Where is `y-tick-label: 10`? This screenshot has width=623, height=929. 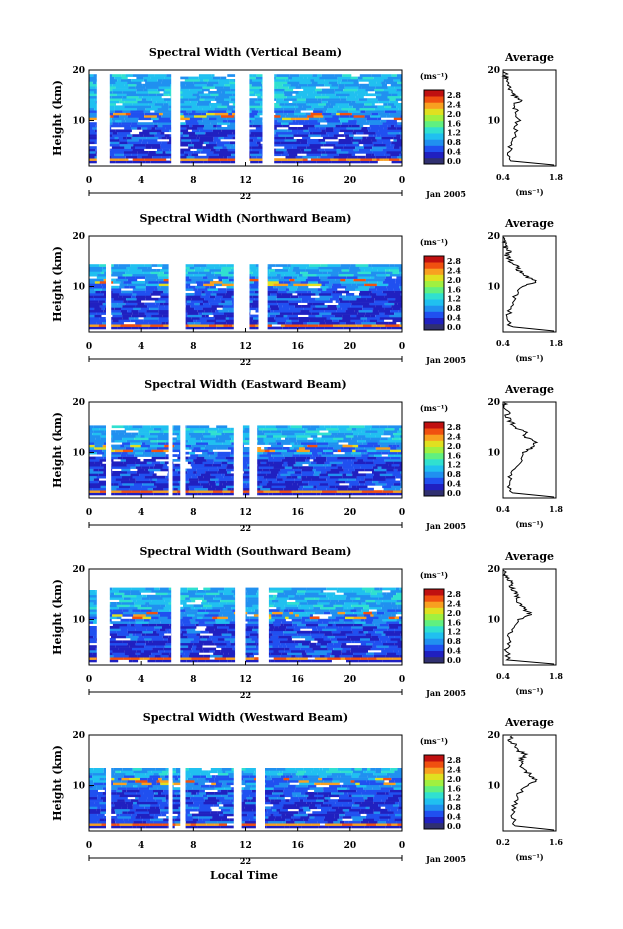 y-tick-label: 10 is located at coordinates (78, 454).